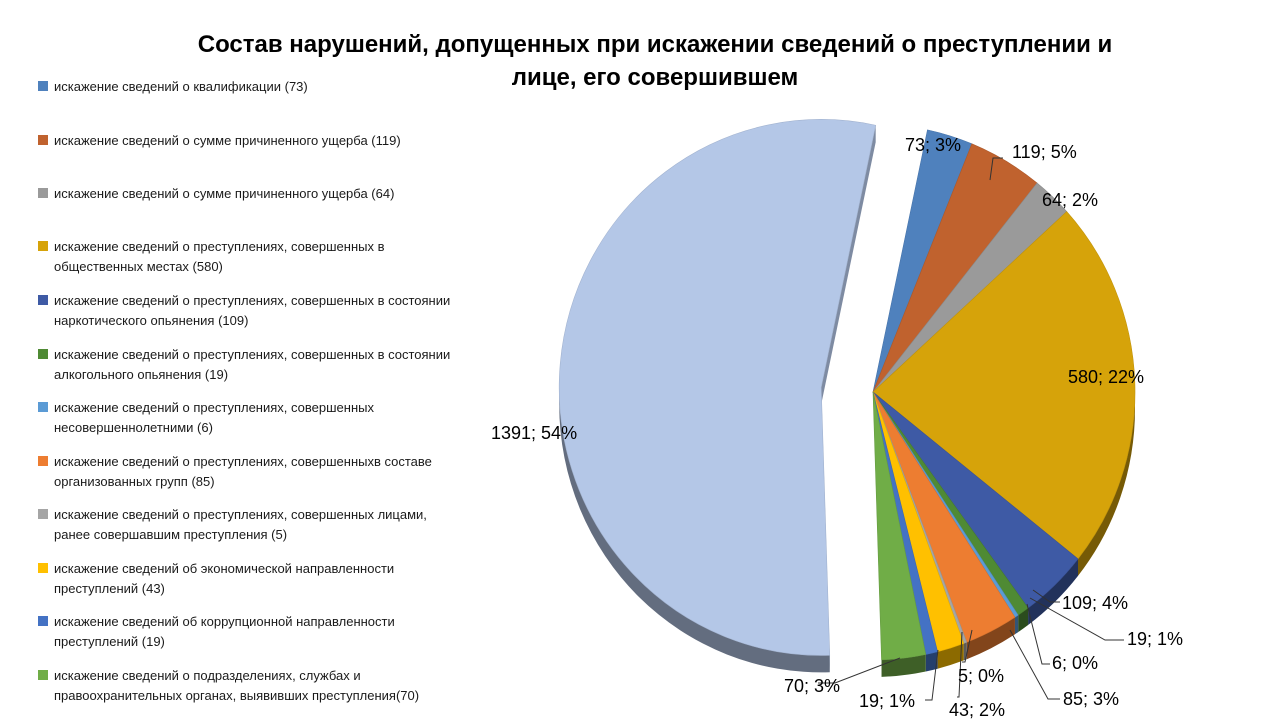 The width and height of the screenshot is (1280, 720). Describe the element at coordinates (1106, 377) in the screenshot. I see `data-label: 580; 22%` at that location.